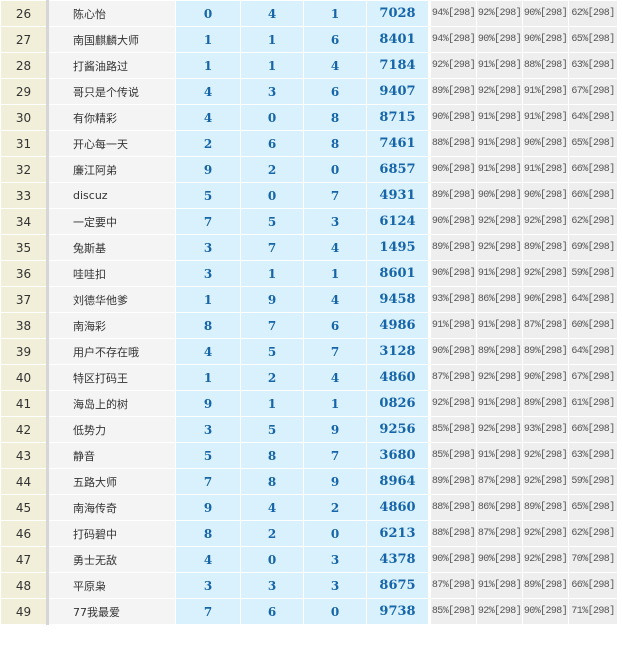 The image size is (622, 656). I want to click on name-cell: 廉江阿弟, so click(111, 169).